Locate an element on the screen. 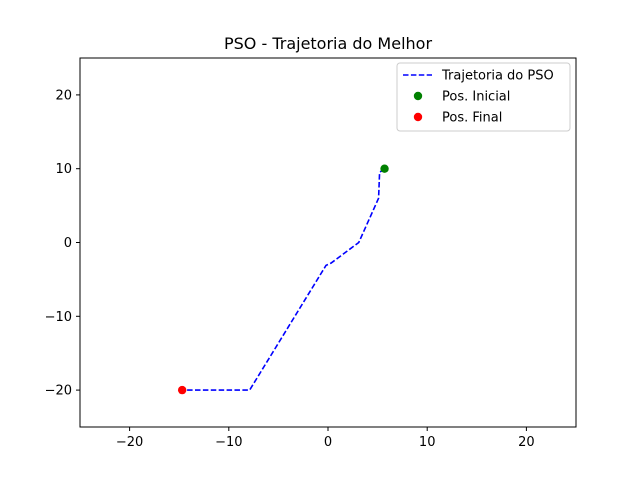 The width and height of the screenshot is (640, 480). legend-label: Pos. Final is located at coordinates (472, 118).